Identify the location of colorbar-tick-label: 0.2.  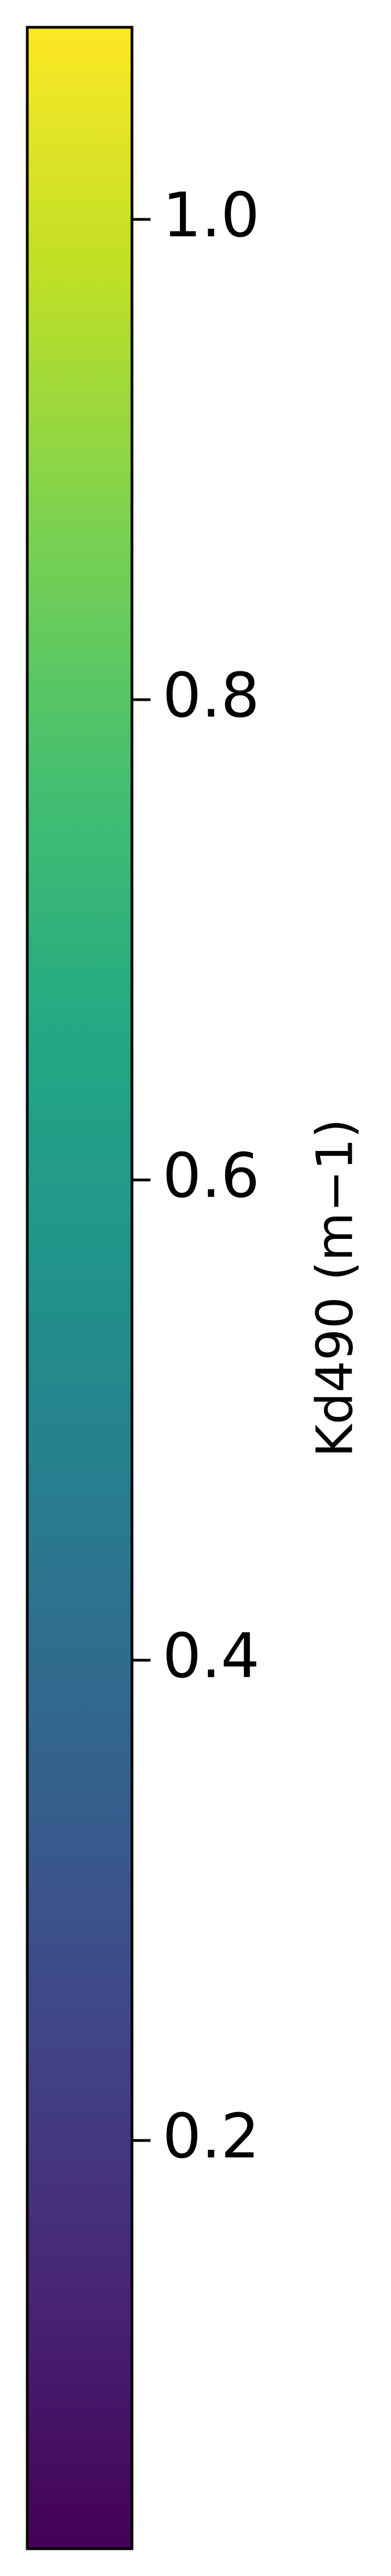
(211, 2136).